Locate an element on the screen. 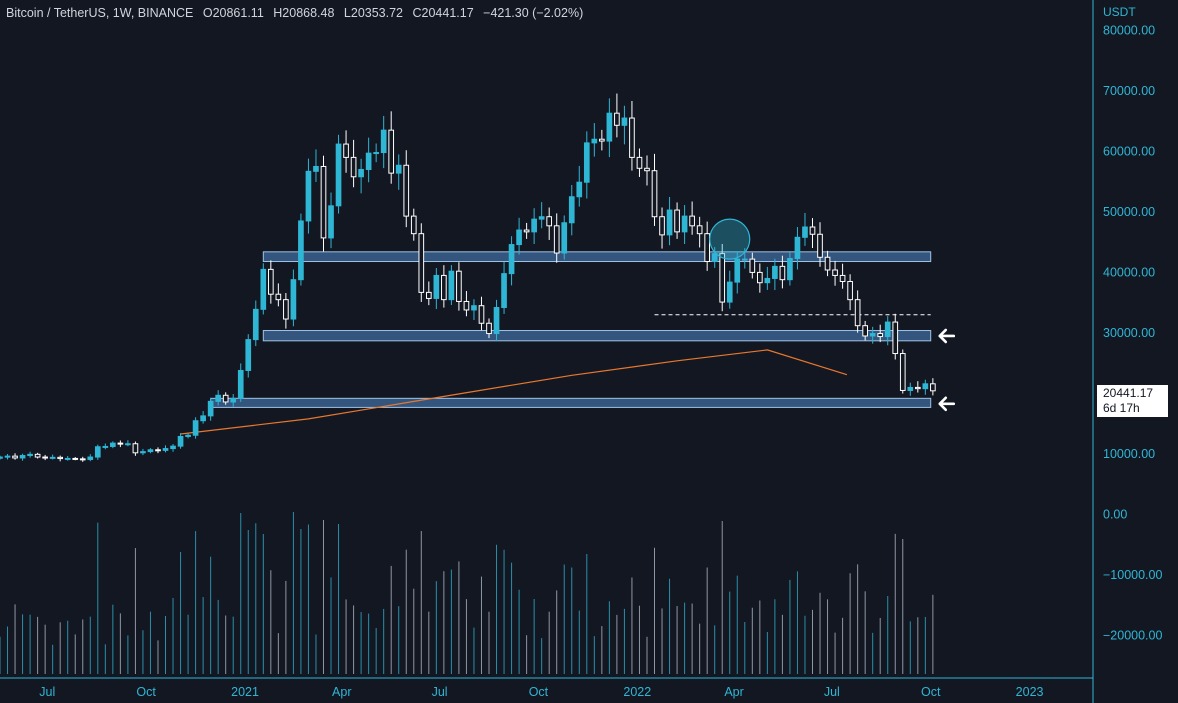  zones-layer is located at coordinates (571, 329).